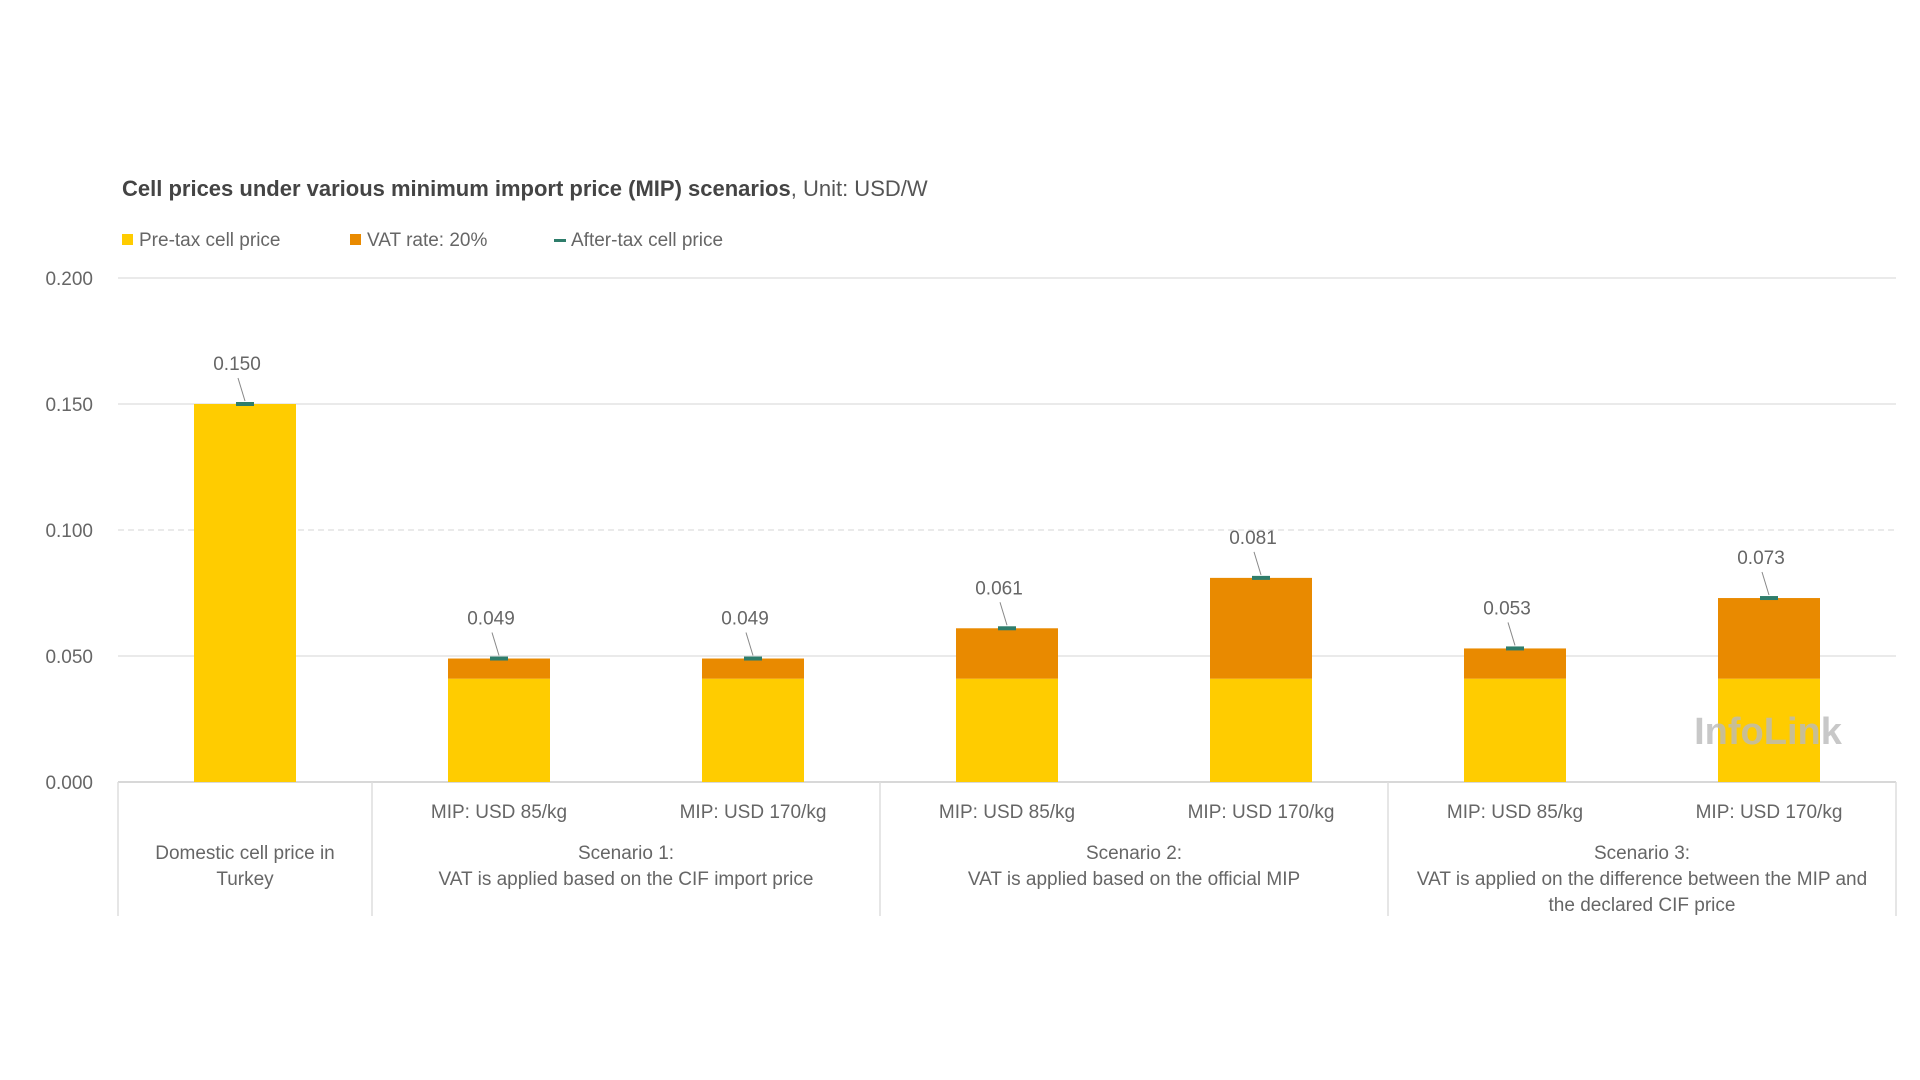  I want to click on legend-label-1: VAT rate: 20%, so click(427, 240).